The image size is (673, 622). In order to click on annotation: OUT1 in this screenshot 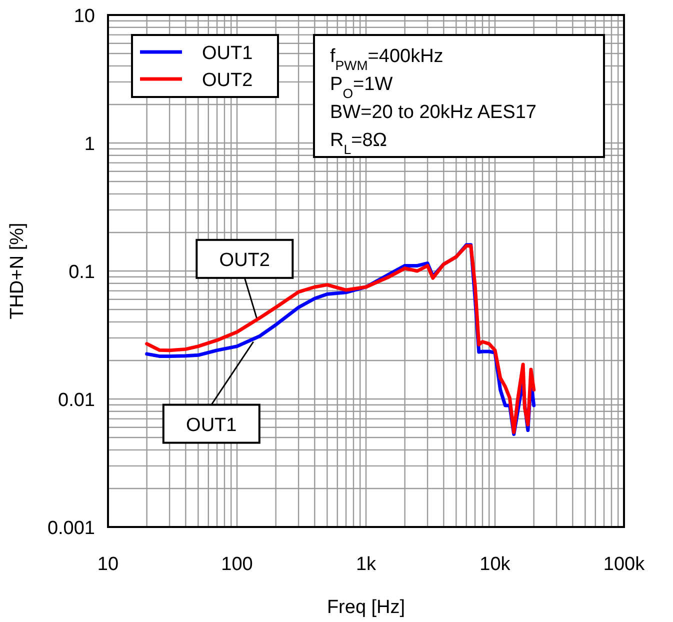, I will do `click(211, 425)`.